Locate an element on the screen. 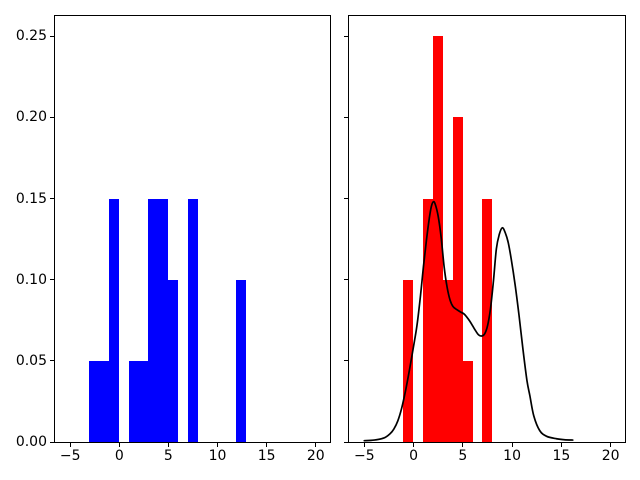  y-axis-tick-label: 0.05 is located at coordinates (31, 360).